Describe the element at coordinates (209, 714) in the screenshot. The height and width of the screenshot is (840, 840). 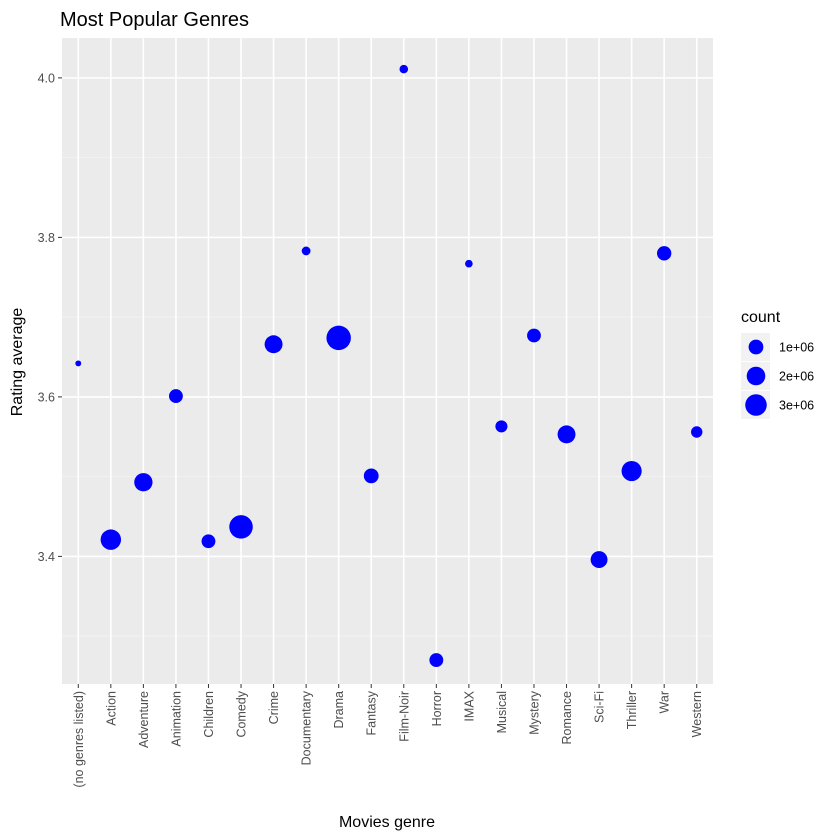
I see `x-tick-label: Children` at that location.